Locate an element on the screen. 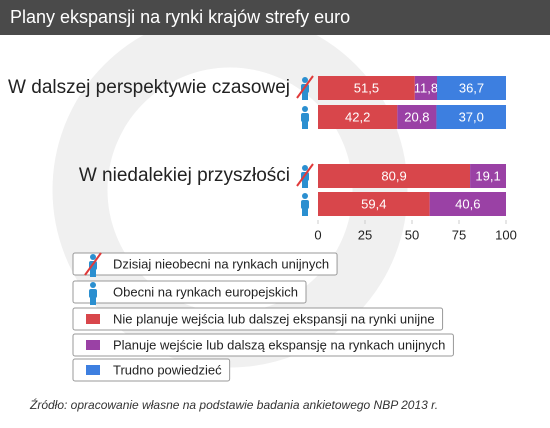 Image resolution: width=550 pixels, height=428 pixels. value-label: 51,5 is located at coordinates (366, 87).